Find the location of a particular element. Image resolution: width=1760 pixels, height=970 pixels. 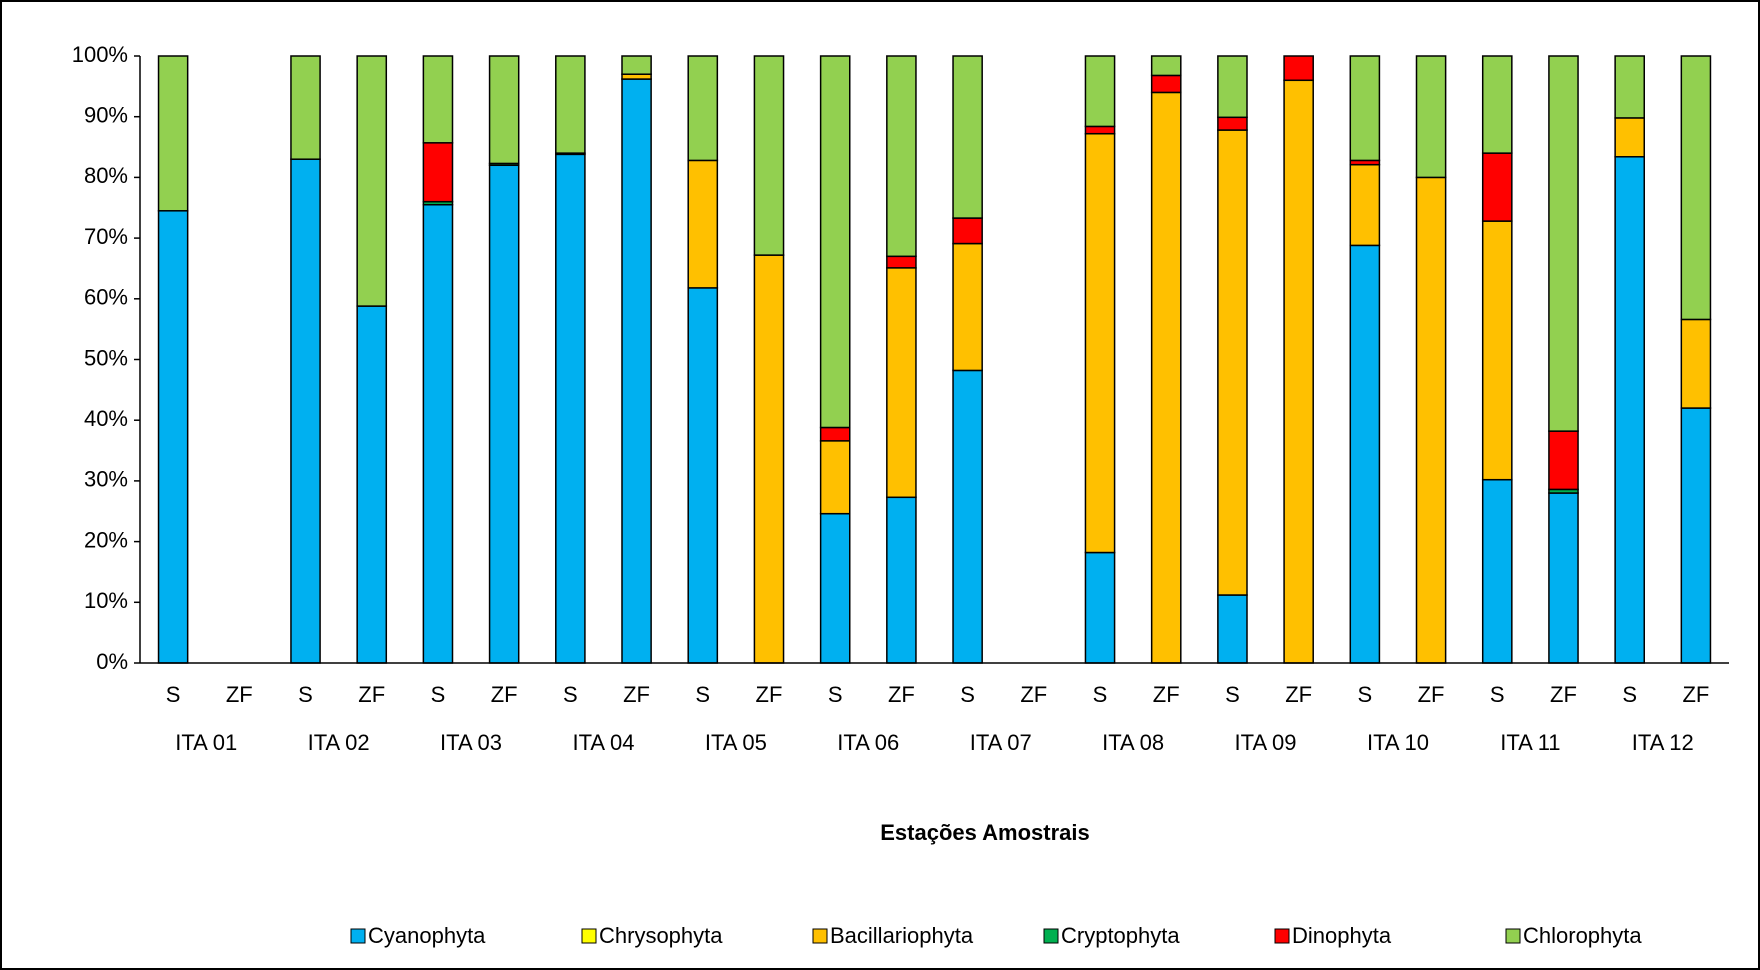

group-label: ITA 08 is located at coordinates (1133, 742).